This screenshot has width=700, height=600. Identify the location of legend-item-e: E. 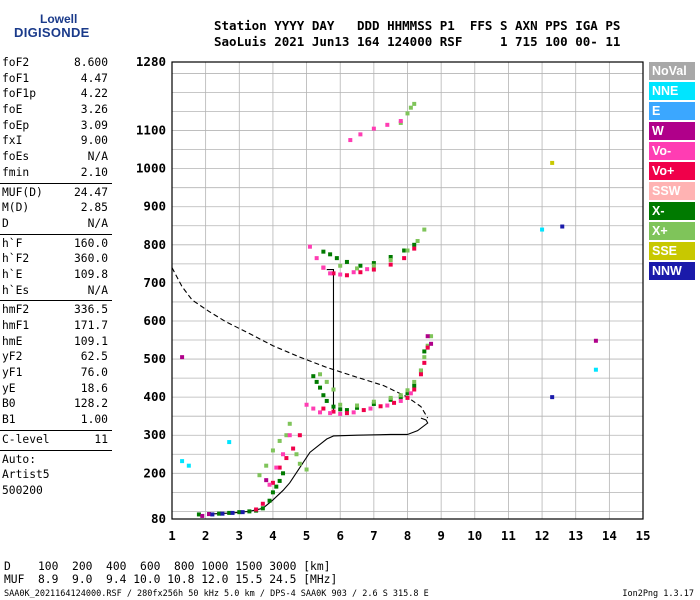
(672, 111).